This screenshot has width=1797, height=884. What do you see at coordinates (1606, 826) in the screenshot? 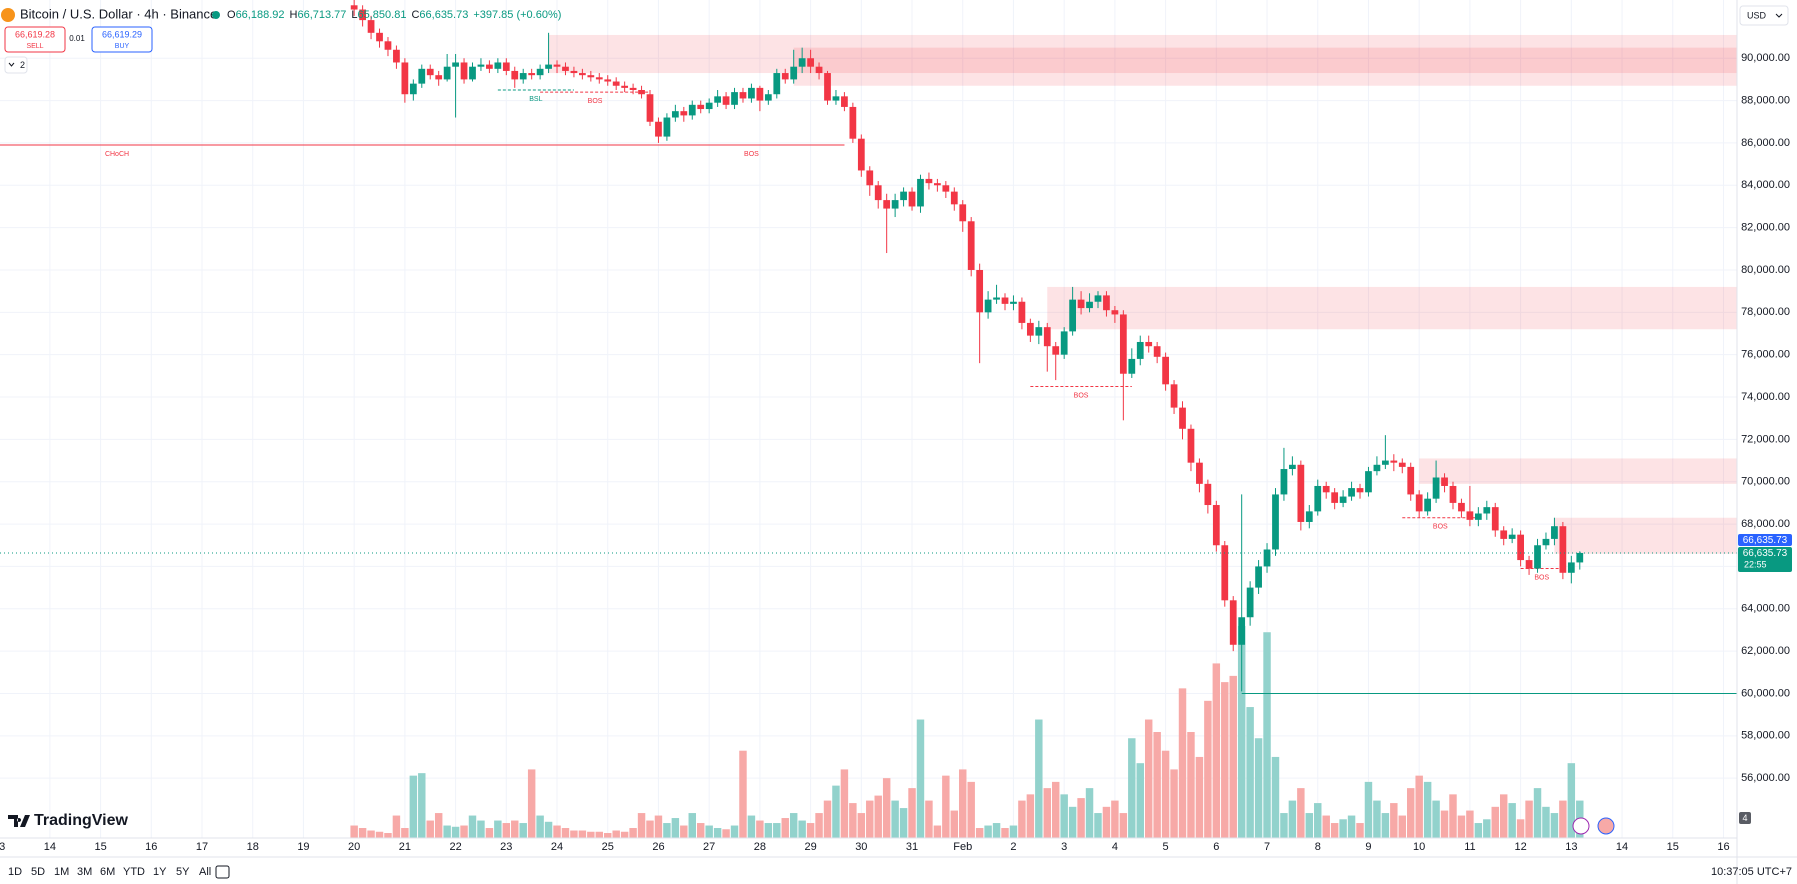
I see `flag-icon` at bounding box center [1606, 826].